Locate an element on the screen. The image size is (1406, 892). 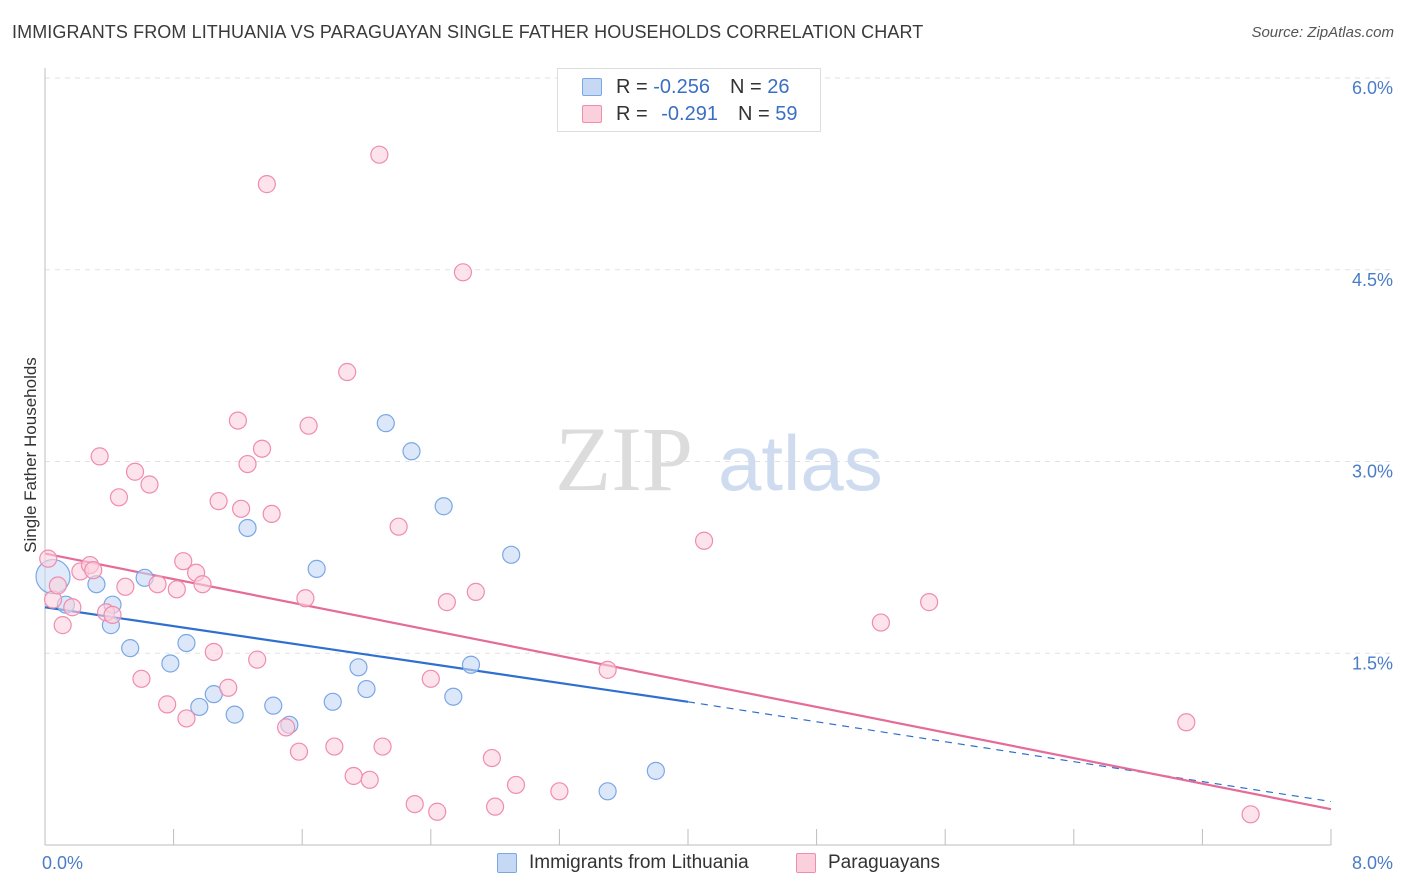
y-tick-label: 1.5% is located at coordinates (1372, 663).